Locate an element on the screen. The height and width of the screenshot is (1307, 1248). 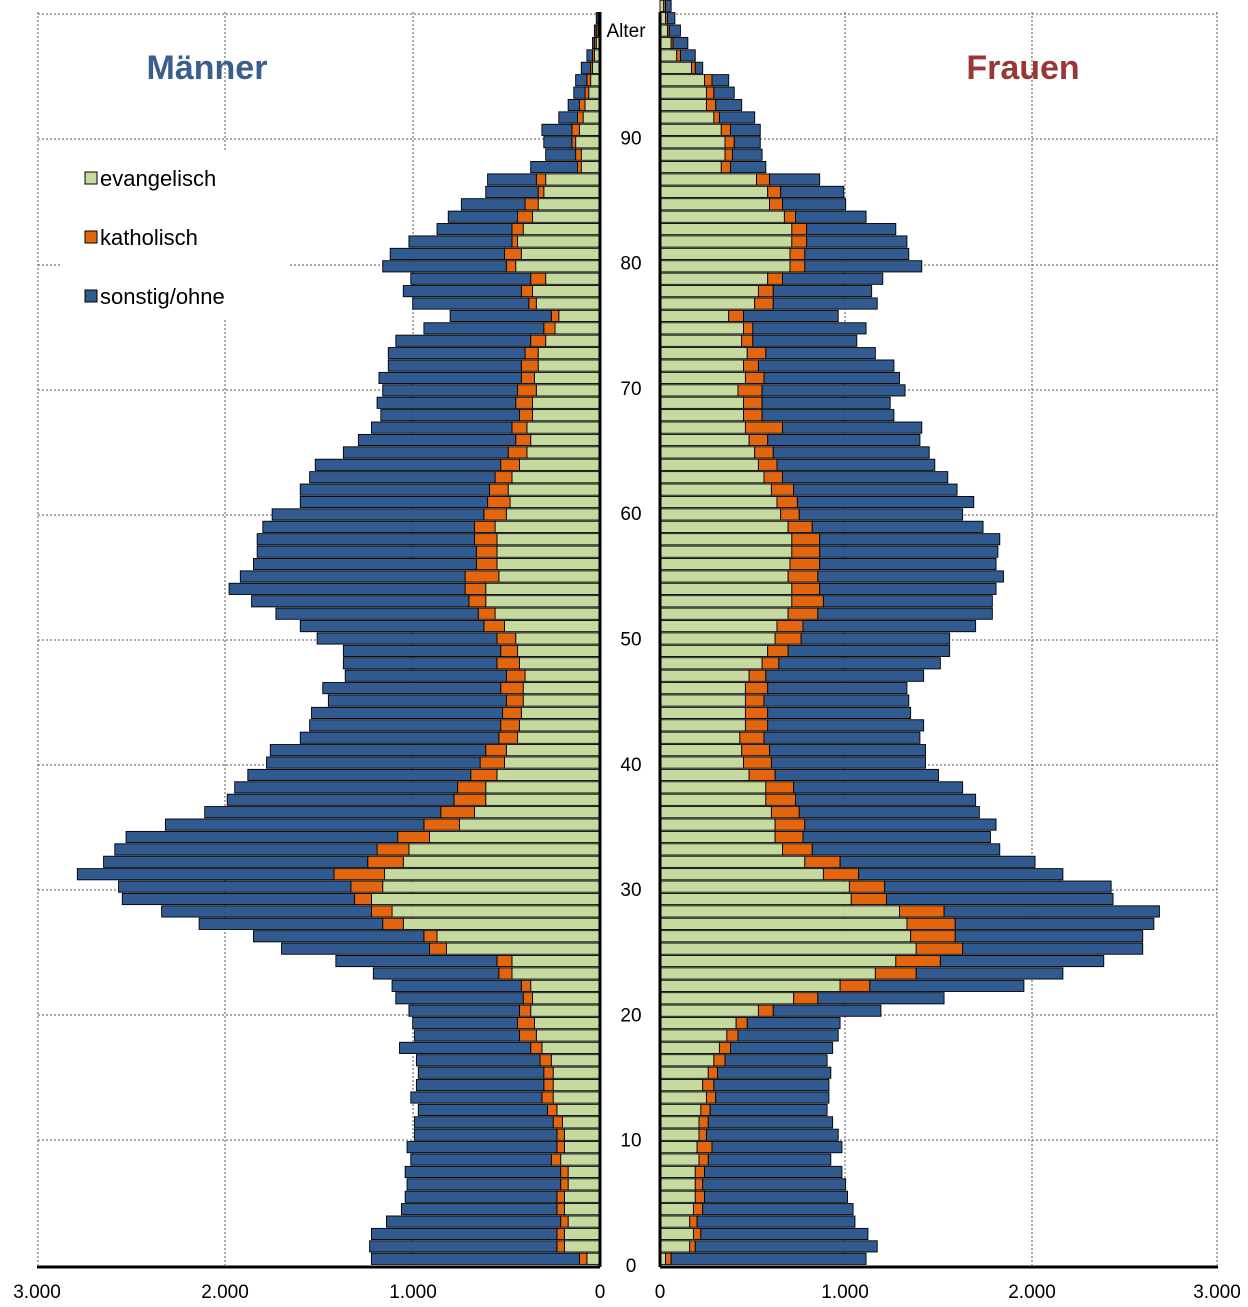
legend-label-evangelisch: evangelisch is located at coordinates (158, 178).